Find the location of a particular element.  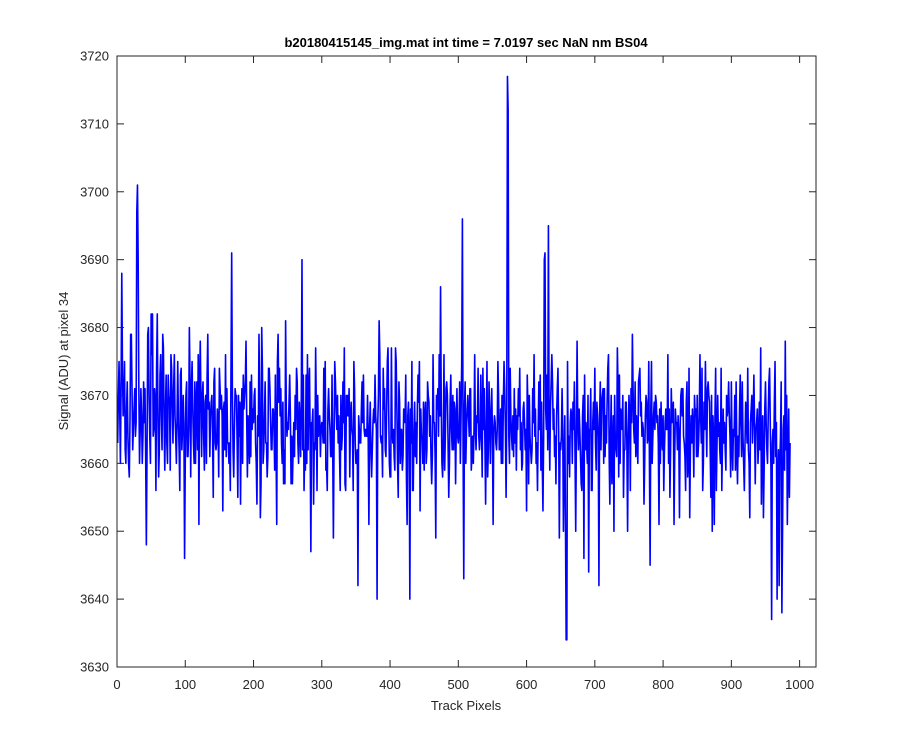

x-tick-label: 900 is located at coordinates (732, 684).